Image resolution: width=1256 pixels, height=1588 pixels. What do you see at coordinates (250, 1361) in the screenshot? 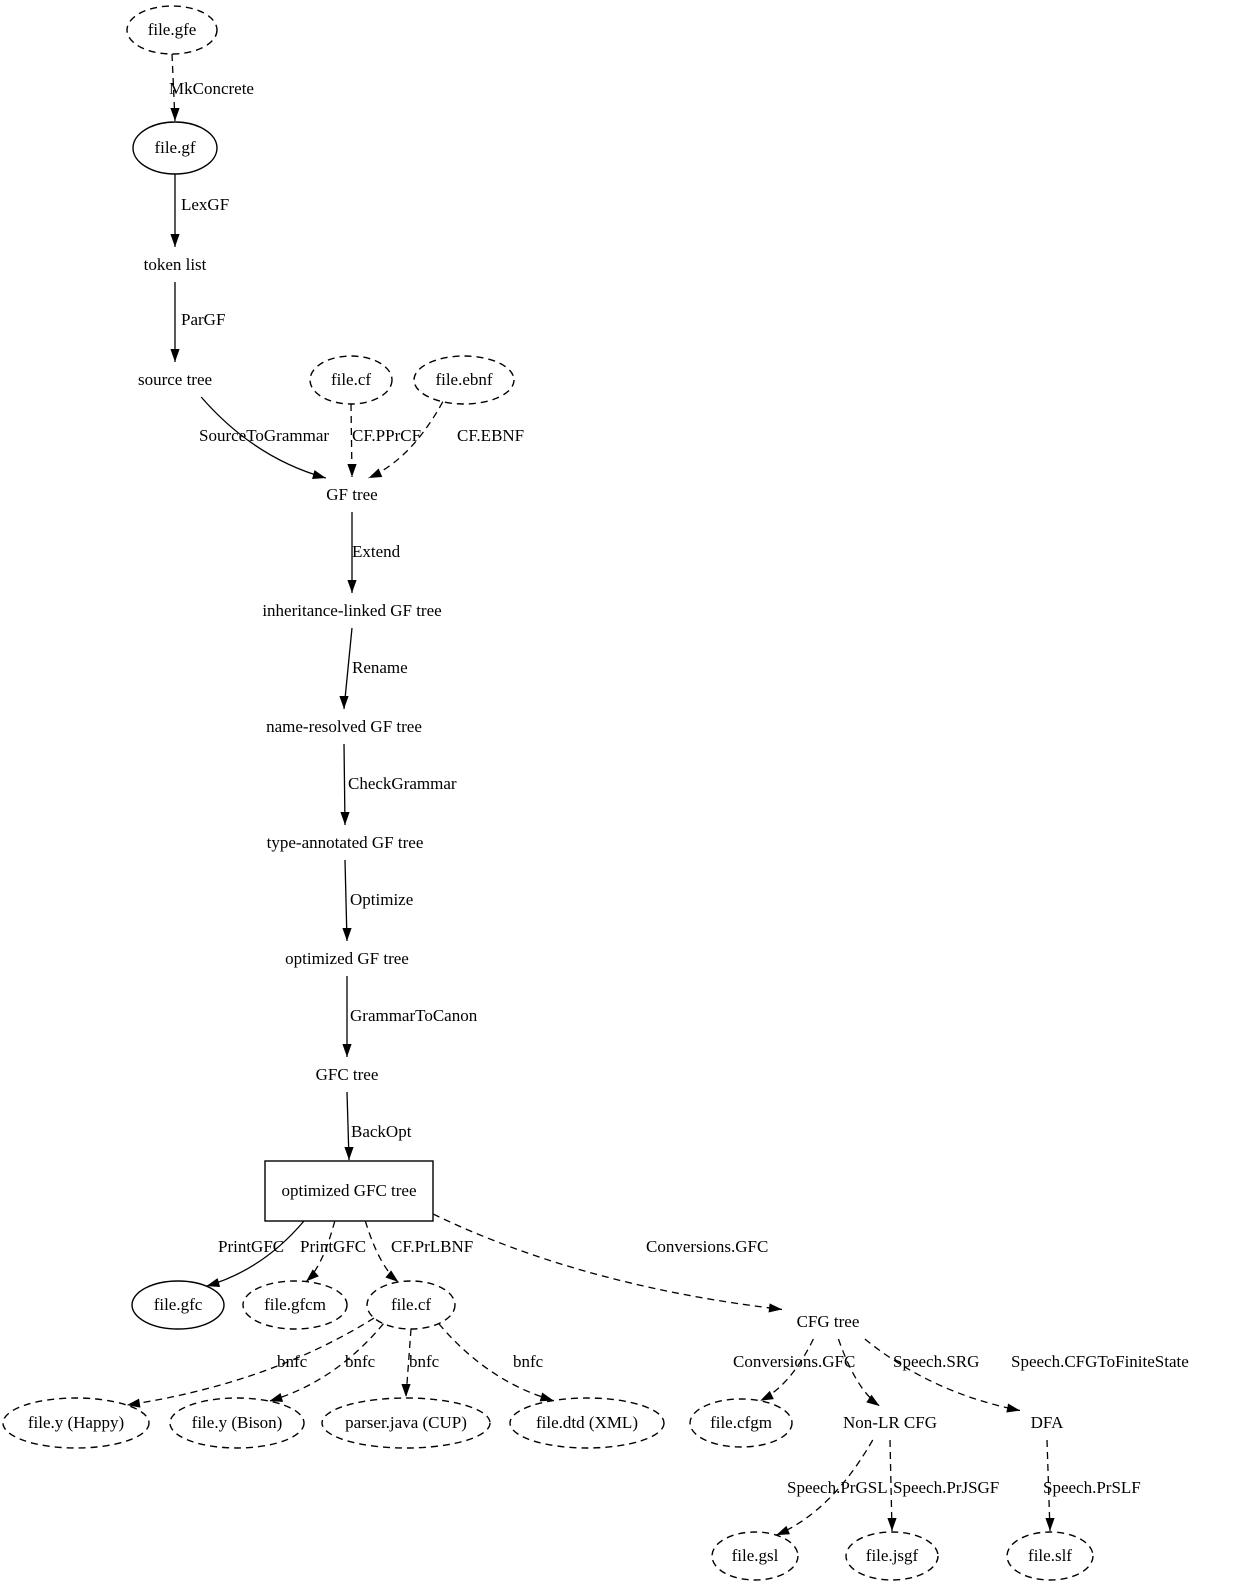
I see `edge-file_cf_bot-to-file_y_happy` at bounding box center [250, 1361].